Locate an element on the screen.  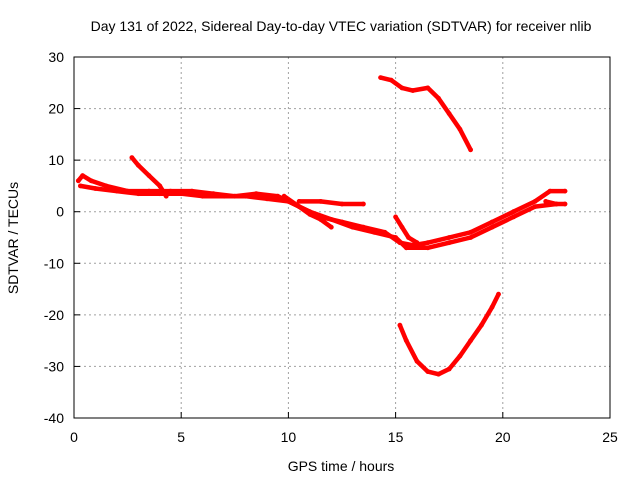
x-tick-label: 20 is located at coordinates (503, 437).